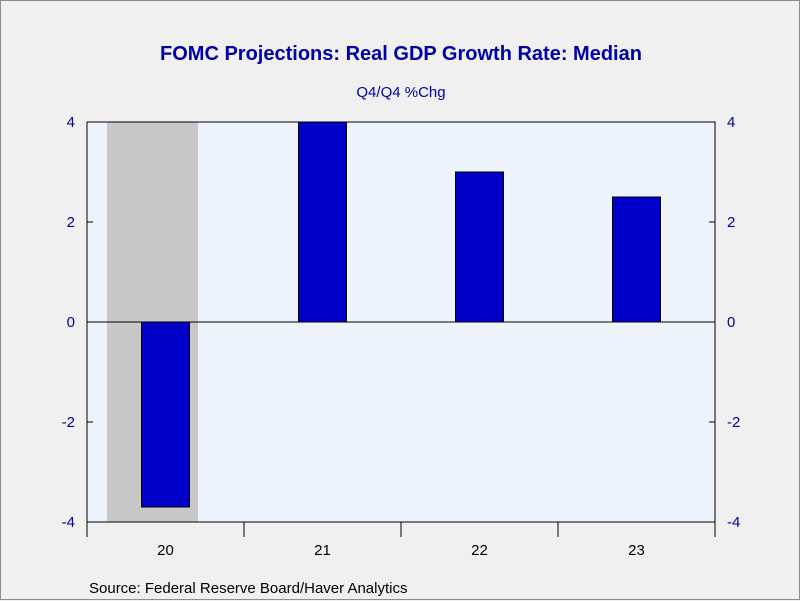  Describe the element at coordinates (71, 222) in the screenshot. I see `left-tick-label: 2` at that location.